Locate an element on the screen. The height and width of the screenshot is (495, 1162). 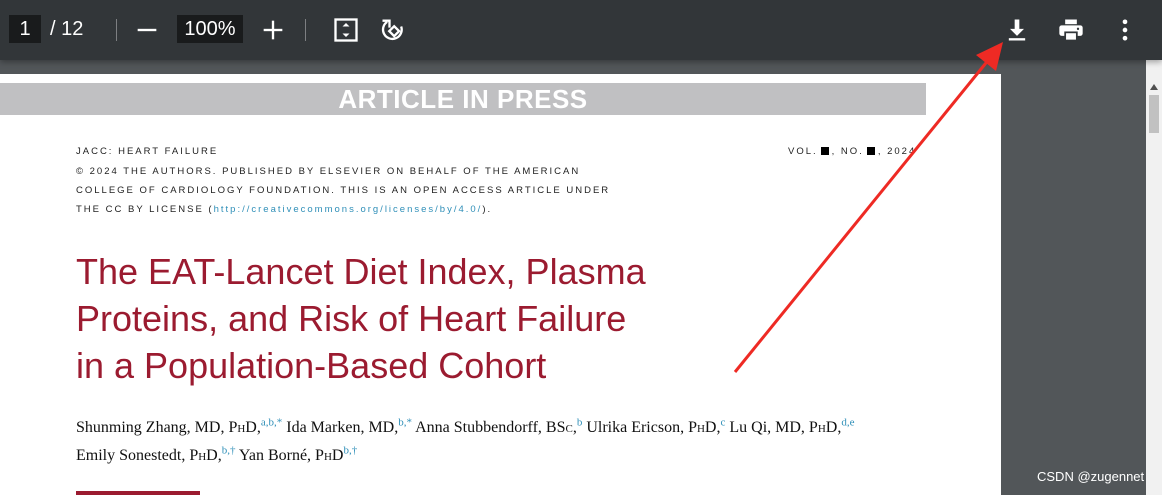
plus-icon is located at coordinates (273, 30).